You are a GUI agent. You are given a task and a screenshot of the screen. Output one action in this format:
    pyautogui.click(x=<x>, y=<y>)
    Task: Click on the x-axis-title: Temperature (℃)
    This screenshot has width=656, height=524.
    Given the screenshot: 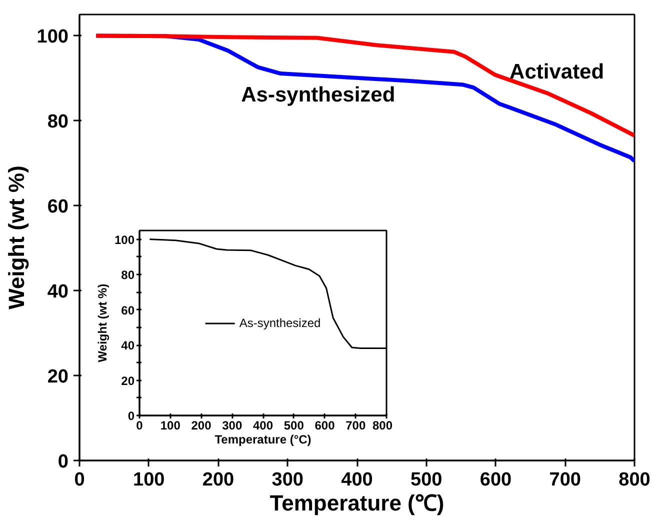 What is the action you would take?
    pyautogui.click(x=357, y=503)
    